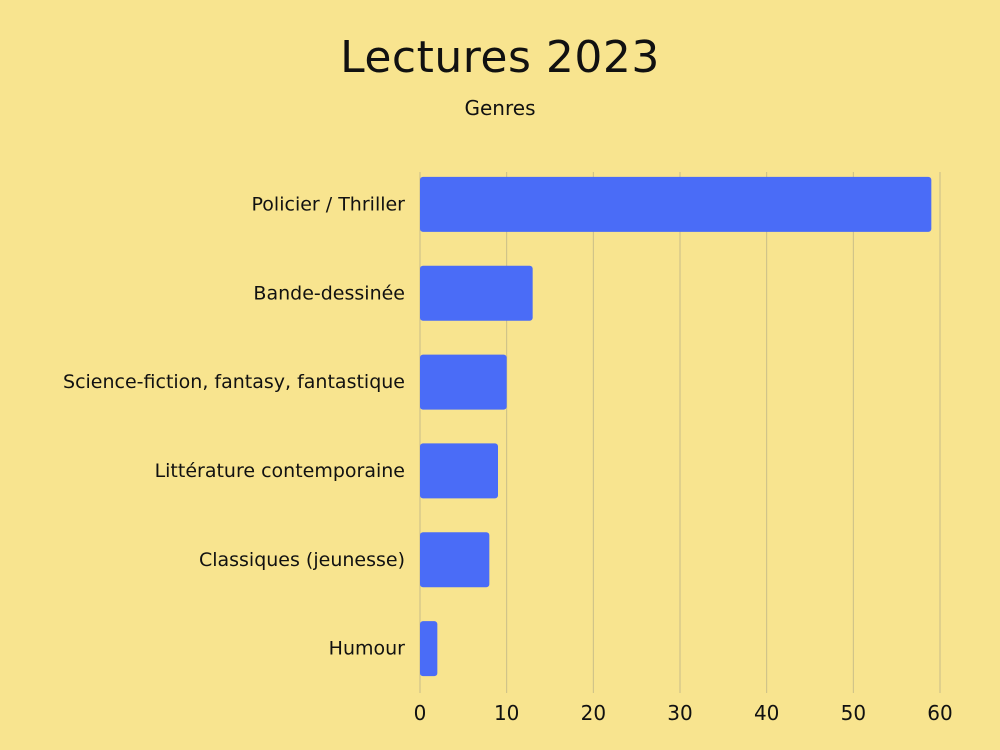 The image size is (1000, 750). I want to click on category-label: Policier / Thriller, so click(329, 204).